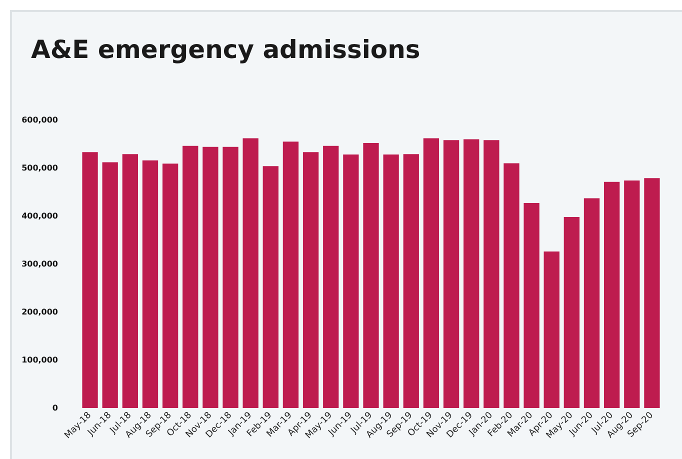  What do you see at coordinates (55, 408) in the screenshot?
I see `y-tick-label: 0` at bounding box center [55, 408].